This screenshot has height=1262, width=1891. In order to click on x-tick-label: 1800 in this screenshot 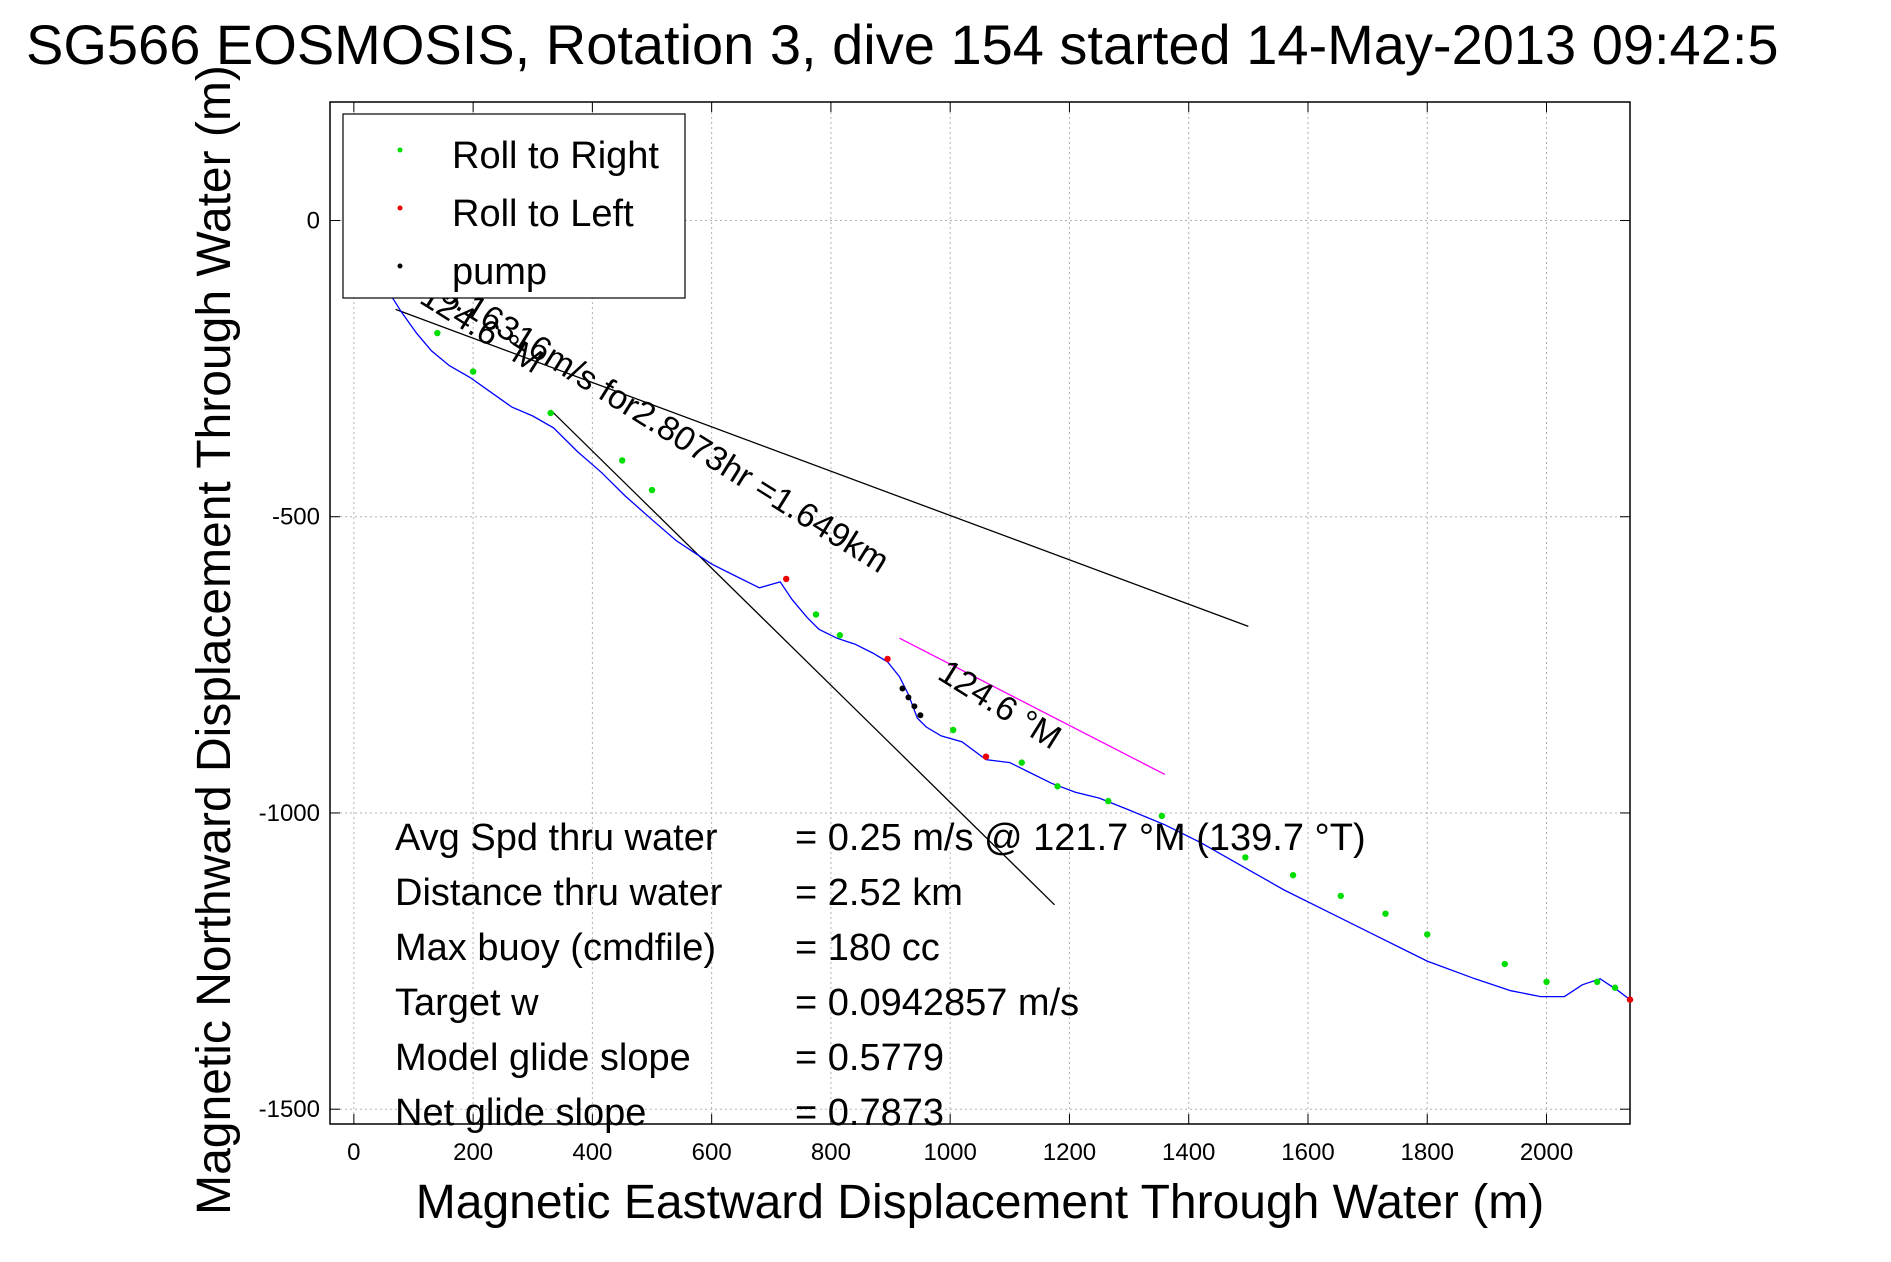, I will do `click(1427, 1152)`.